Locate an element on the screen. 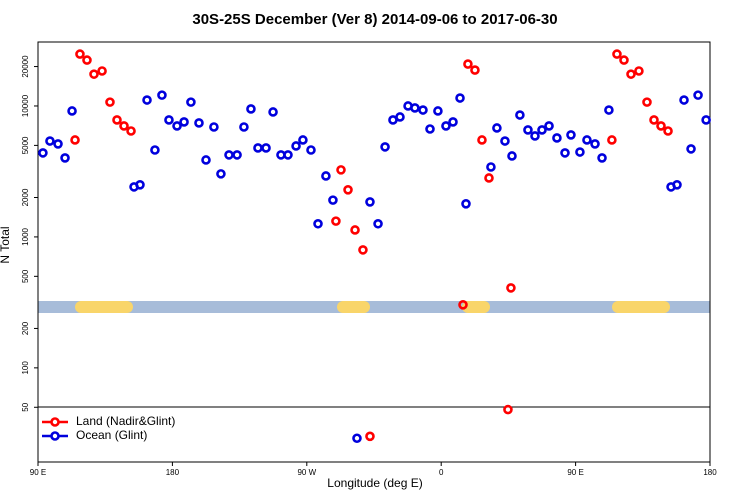 The height and width of the screenshot is (500, 750). y-tick-label: 50 is located at coordinates (25, 406).